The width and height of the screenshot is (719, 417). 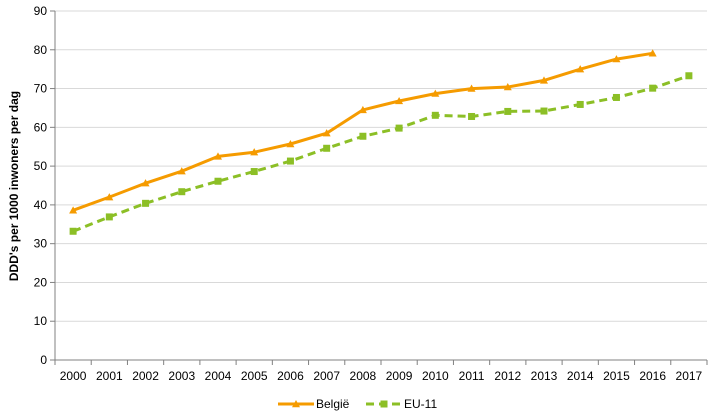 I want to click on y-tick-label-70: 70, so click(x=41, y=89).